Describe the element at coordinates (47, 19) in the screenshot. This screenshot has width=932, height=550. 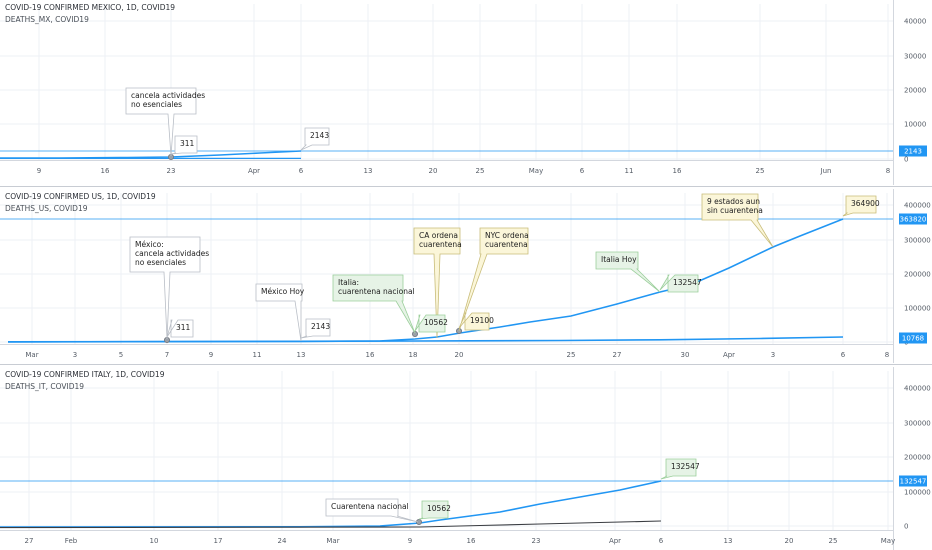
I see `chart-subtitle: DEATHS_MX, COVID19` at that location.